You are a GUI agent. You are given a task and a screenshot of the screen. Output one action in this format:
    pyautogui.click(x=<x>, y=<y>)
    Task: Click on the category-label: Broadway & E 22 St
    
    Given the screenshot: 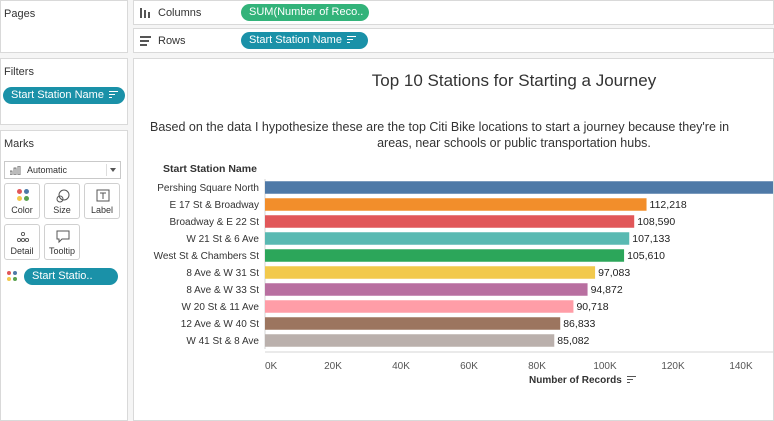 What is the action you would take?
    pyautogui.click(x=215, y=222)
    